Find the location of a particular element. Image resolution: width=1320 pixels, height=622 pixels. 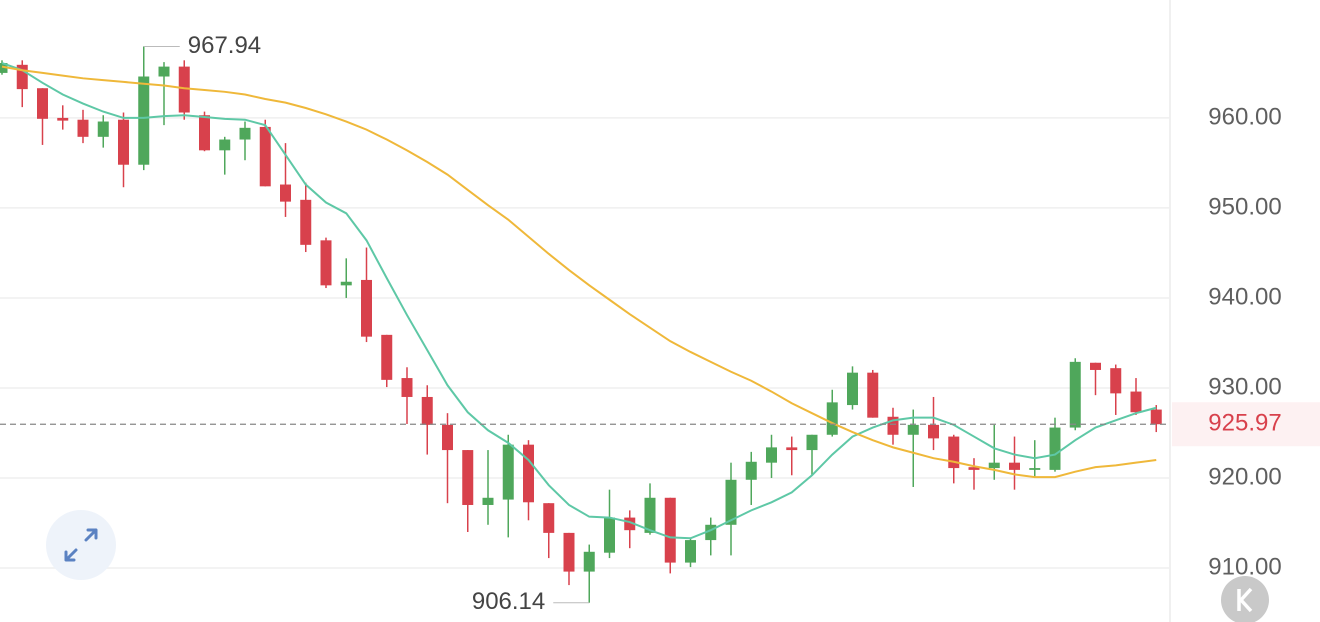

last-price-bg is located at coordinates (1246, 424).